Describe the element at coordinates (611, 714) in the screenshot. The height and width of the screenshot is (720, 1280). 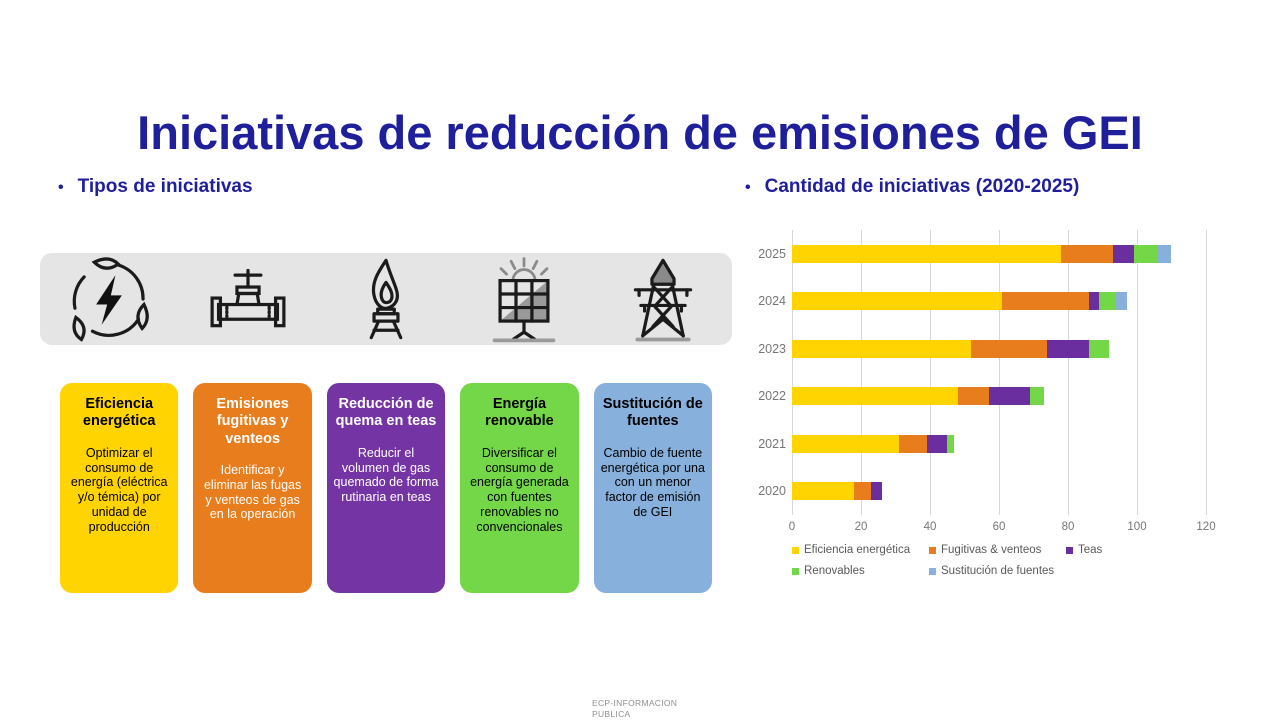
I see `footer-line: PUBLICA` at that location.